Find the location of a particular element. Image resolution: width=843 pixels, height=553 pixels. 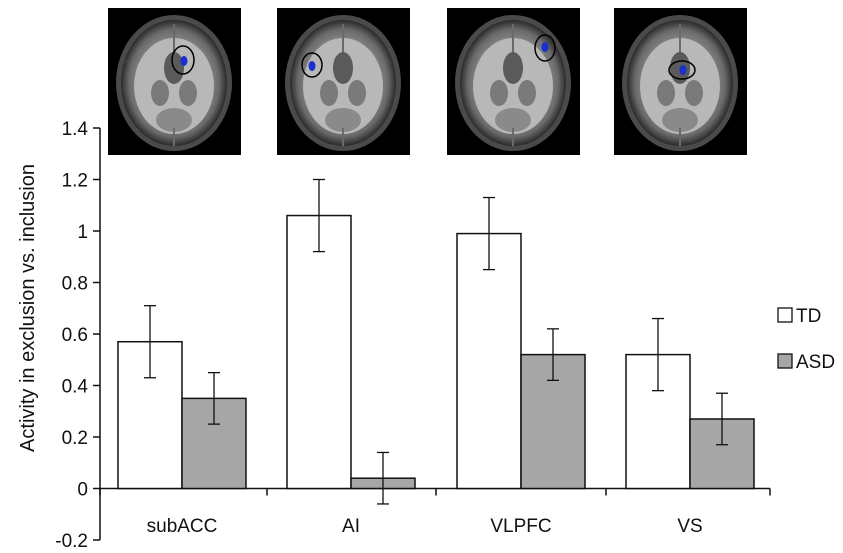

legend-label: ASD is located at coordinates (815, 362).